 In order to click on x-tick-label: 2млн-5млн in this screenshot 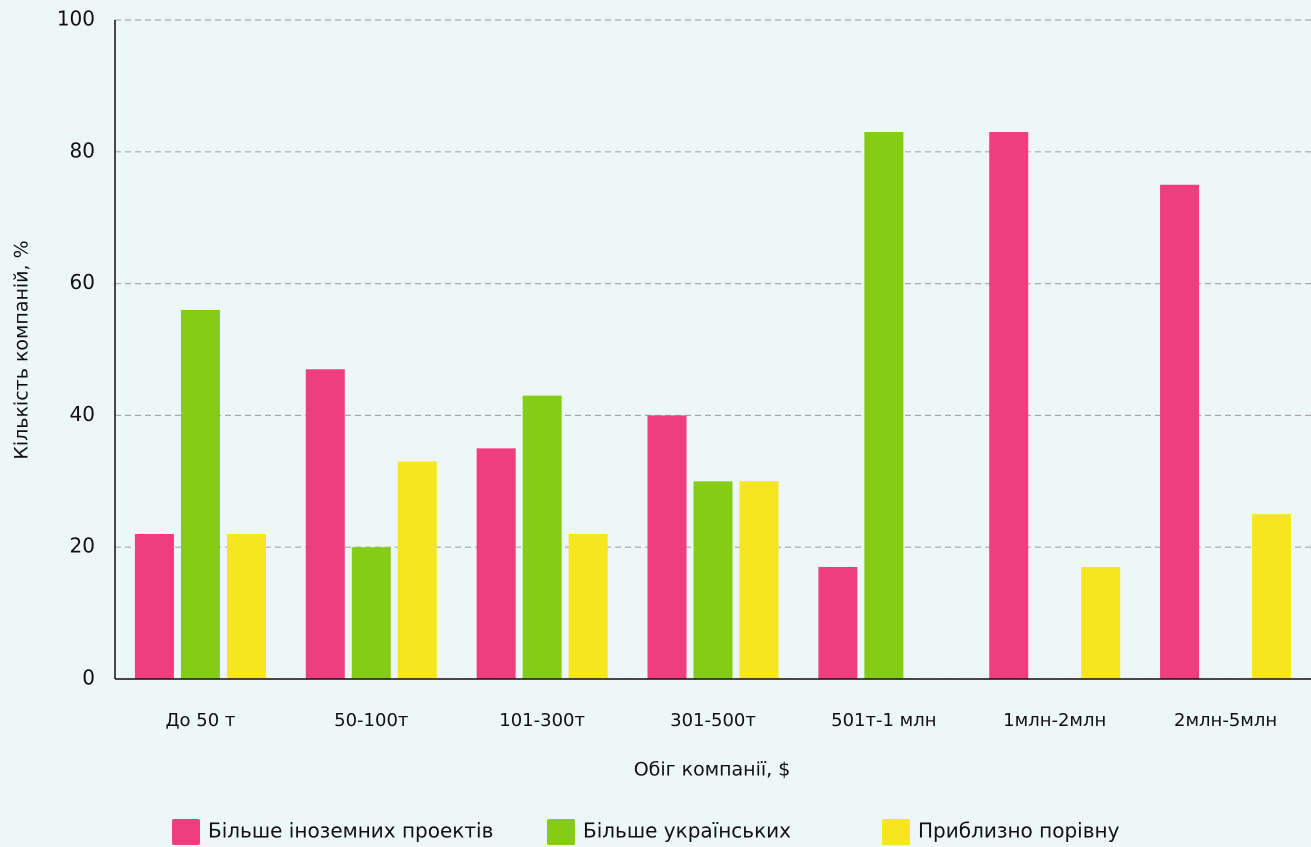, I will do `click(1225, 720)`.